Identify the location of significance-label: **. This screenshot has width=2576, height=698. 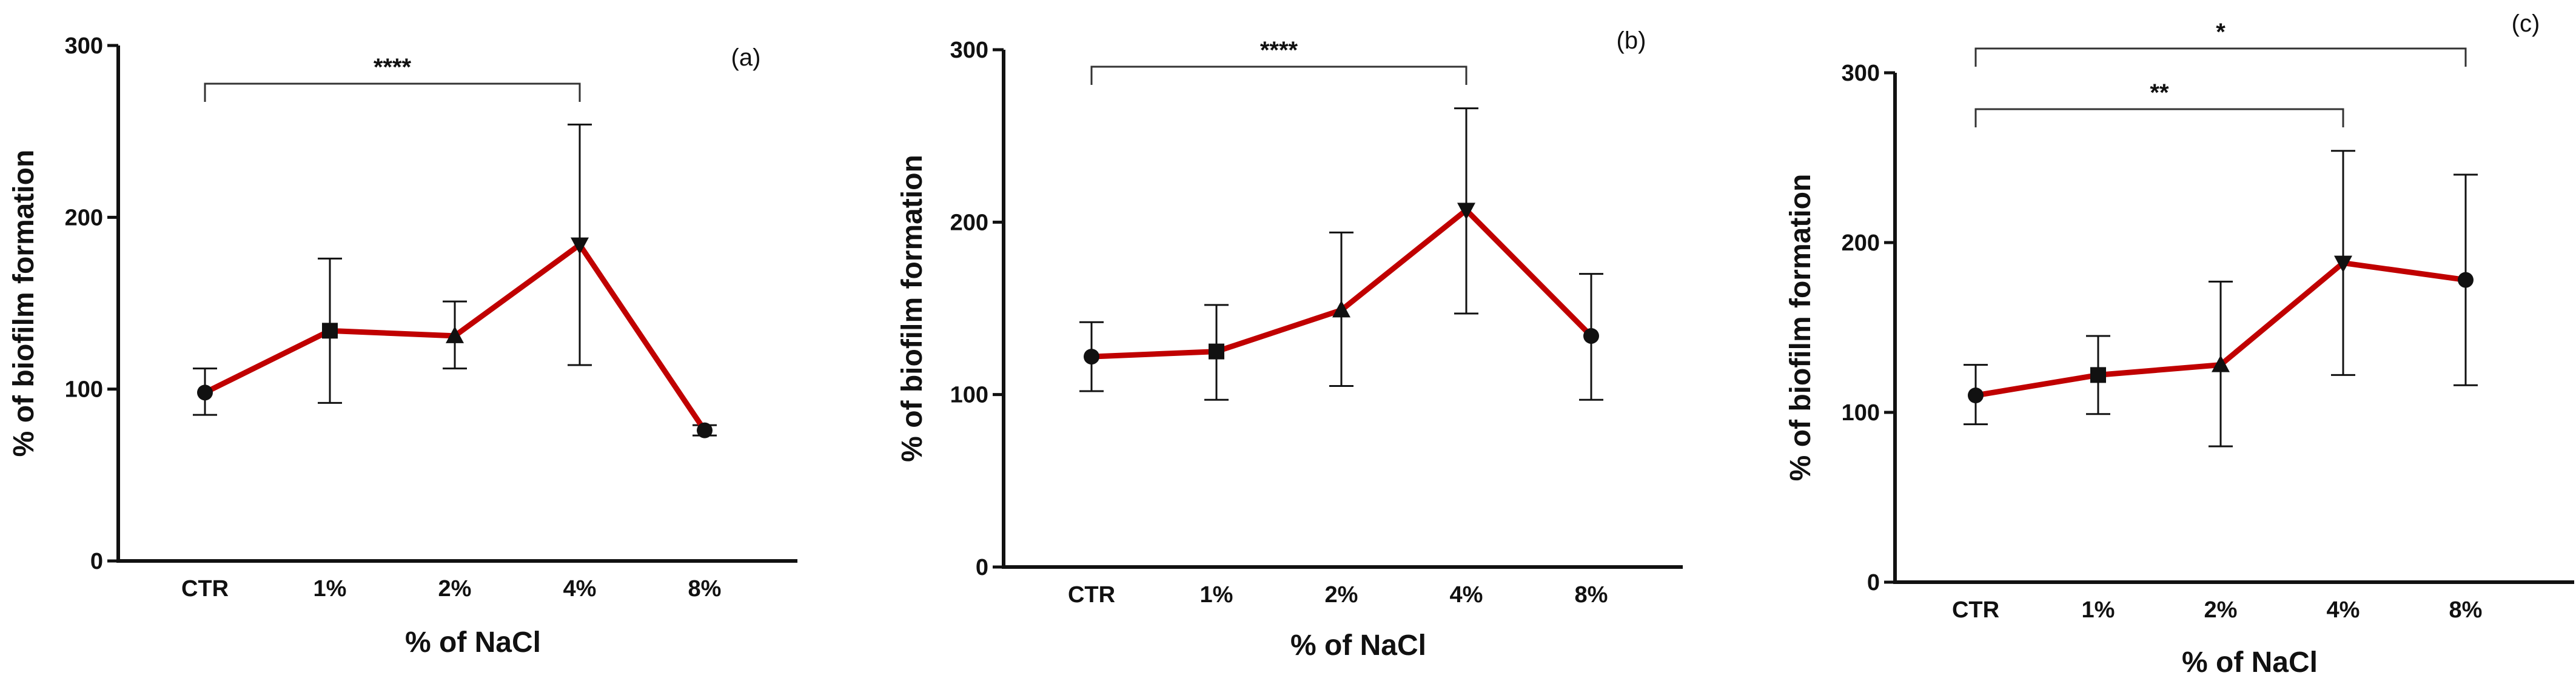
(2159, 92).